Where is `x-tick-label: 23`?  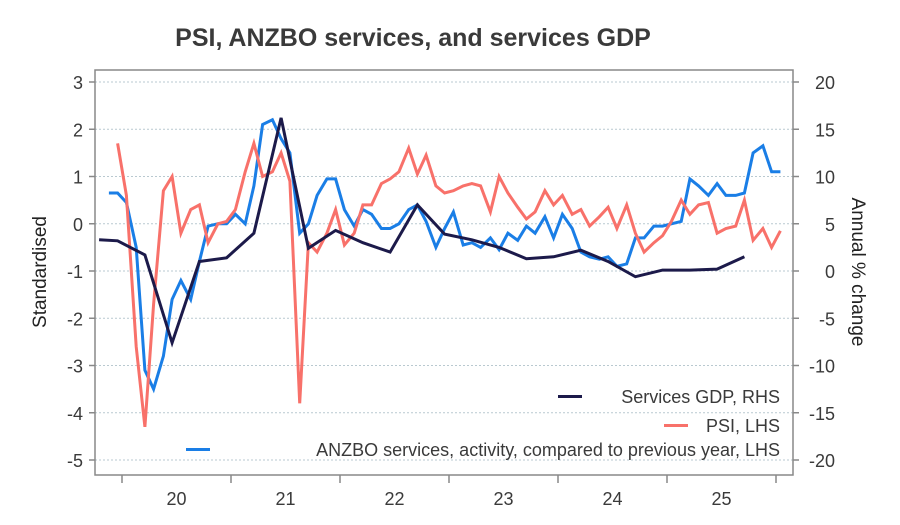
x-tick-label: 23 is located at coordinates (503, 499).